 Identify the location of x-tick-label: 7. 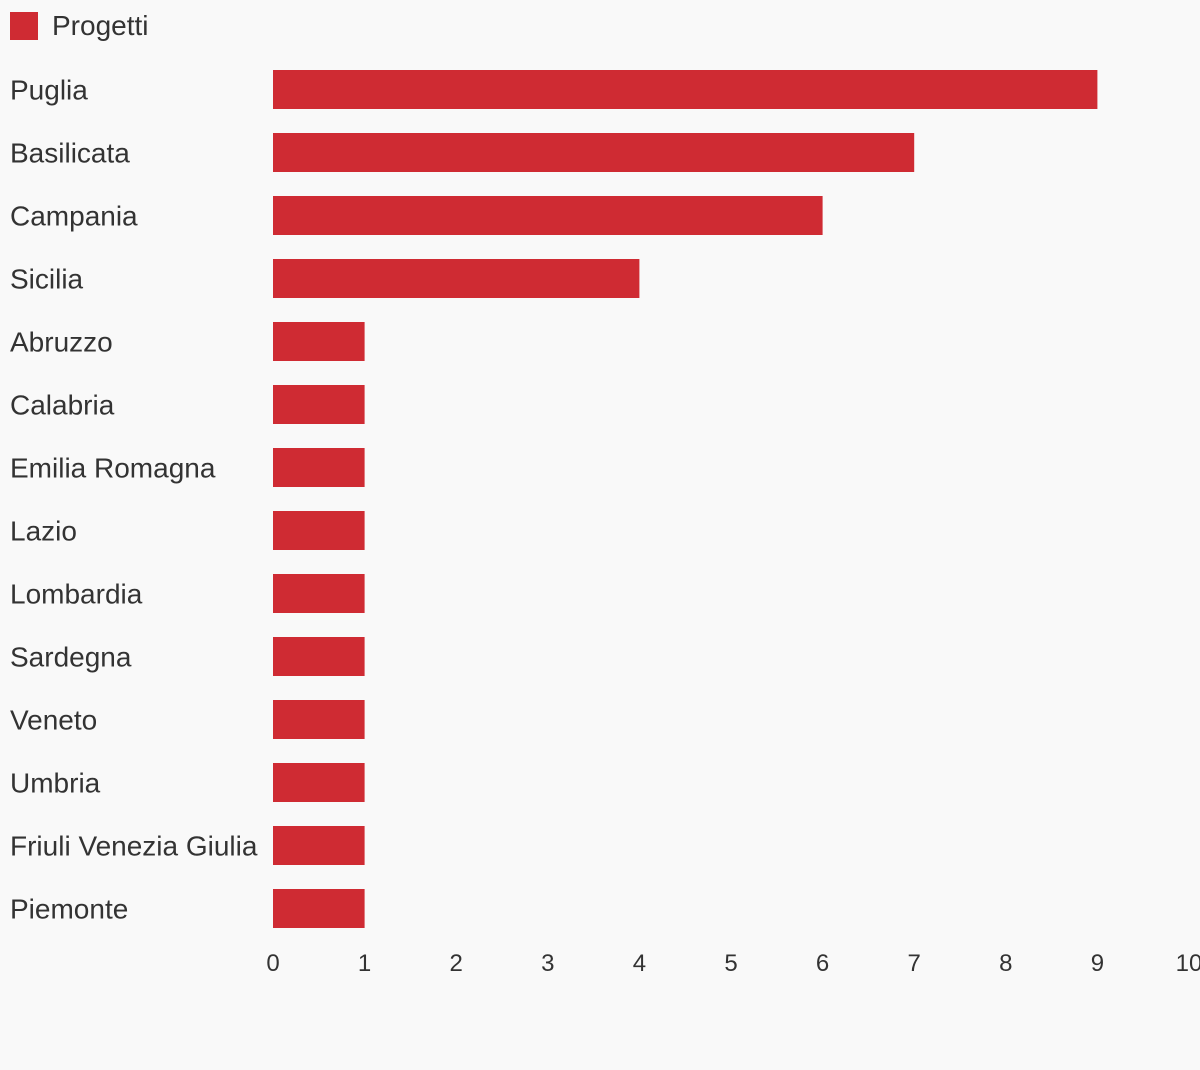
(914, 963).